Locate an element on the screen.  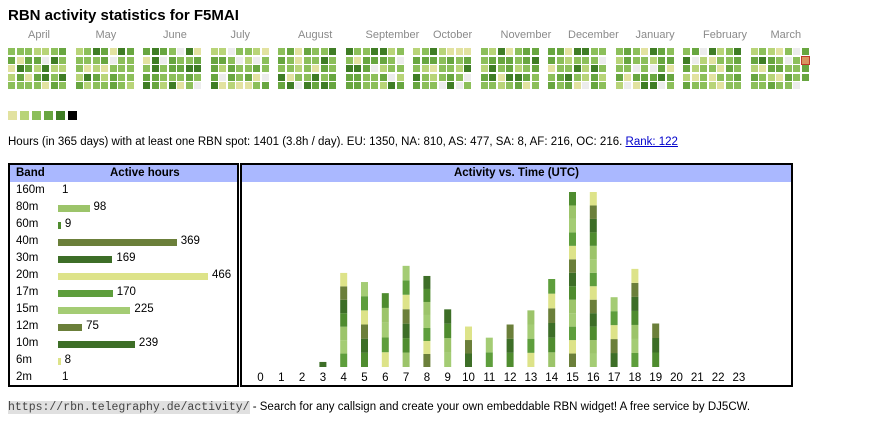
band-bar is located at coordinates (133, 276).